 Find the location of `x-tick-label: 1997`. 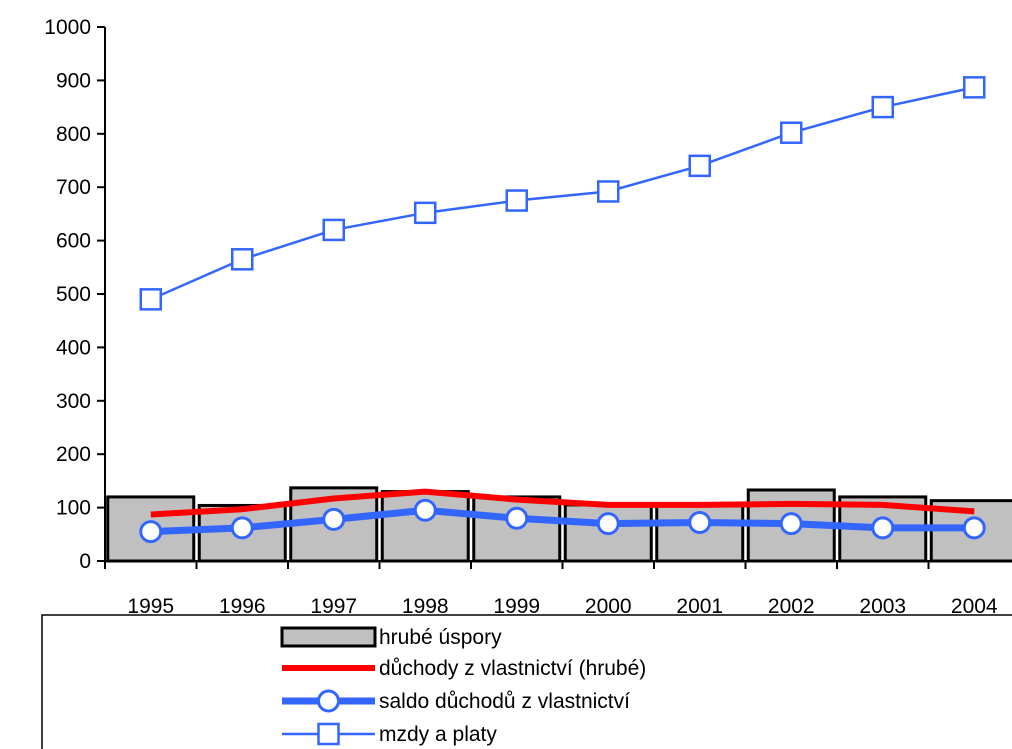

x-tick-label: 1997 is located at coordinates (333, 606).